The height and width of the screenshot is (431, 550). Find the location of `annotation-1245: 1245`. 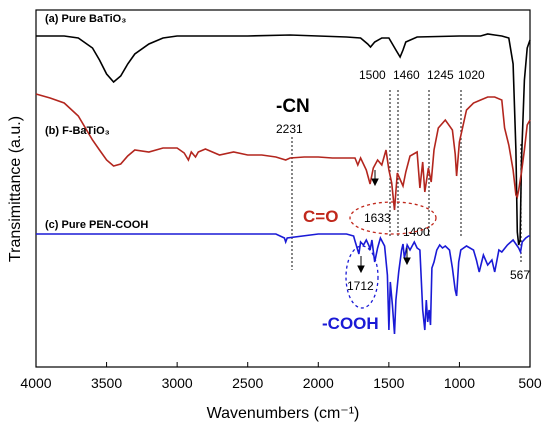

annotation-1245: 1245 is located at coordinates (440, 75).